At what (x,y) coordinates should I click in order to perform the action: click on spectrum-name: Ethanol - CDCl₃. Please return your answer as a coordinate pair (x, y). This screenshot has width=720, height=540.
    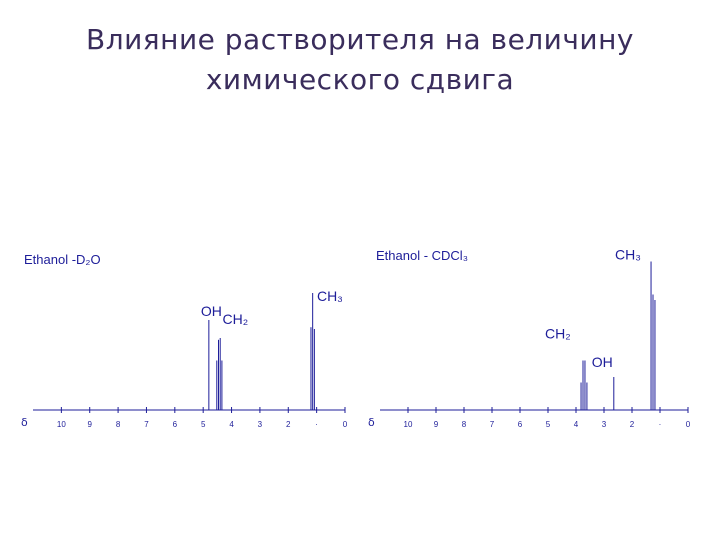
    Looking at the image, I should click on (422, 255).